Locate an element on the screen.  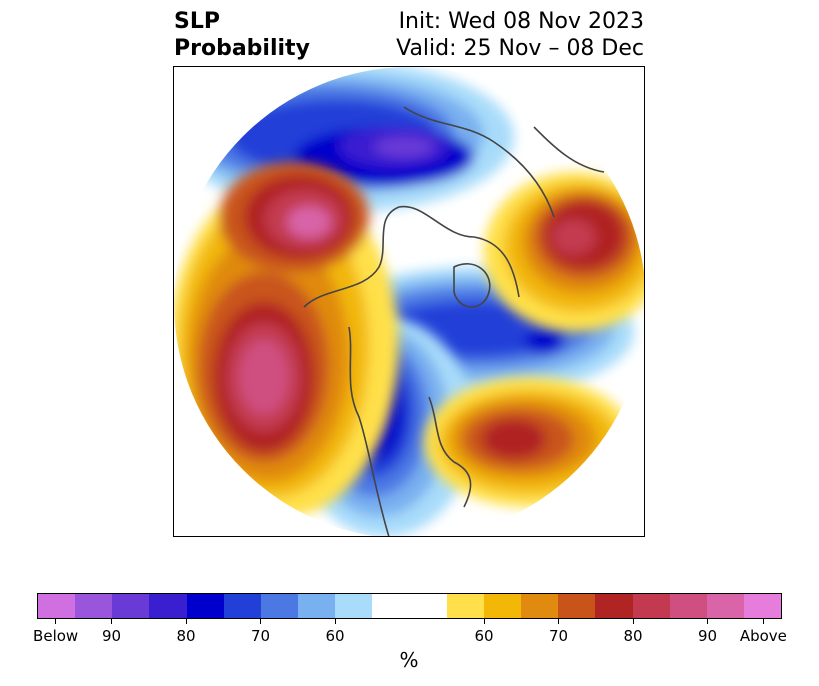
above-anomaly-atlantic is located at coordinates (529, 442).